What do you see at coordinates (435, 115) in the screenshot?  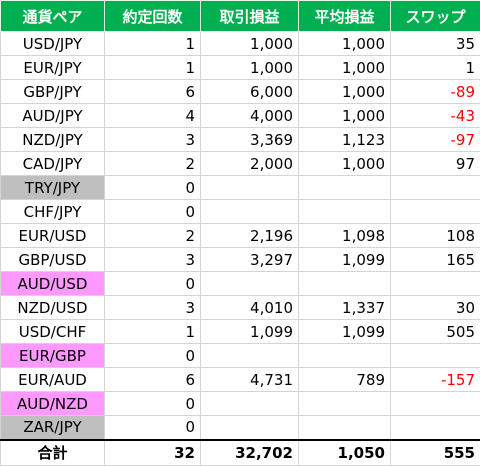 I see `swap-cell: -43` at bounding box center [435, 115].